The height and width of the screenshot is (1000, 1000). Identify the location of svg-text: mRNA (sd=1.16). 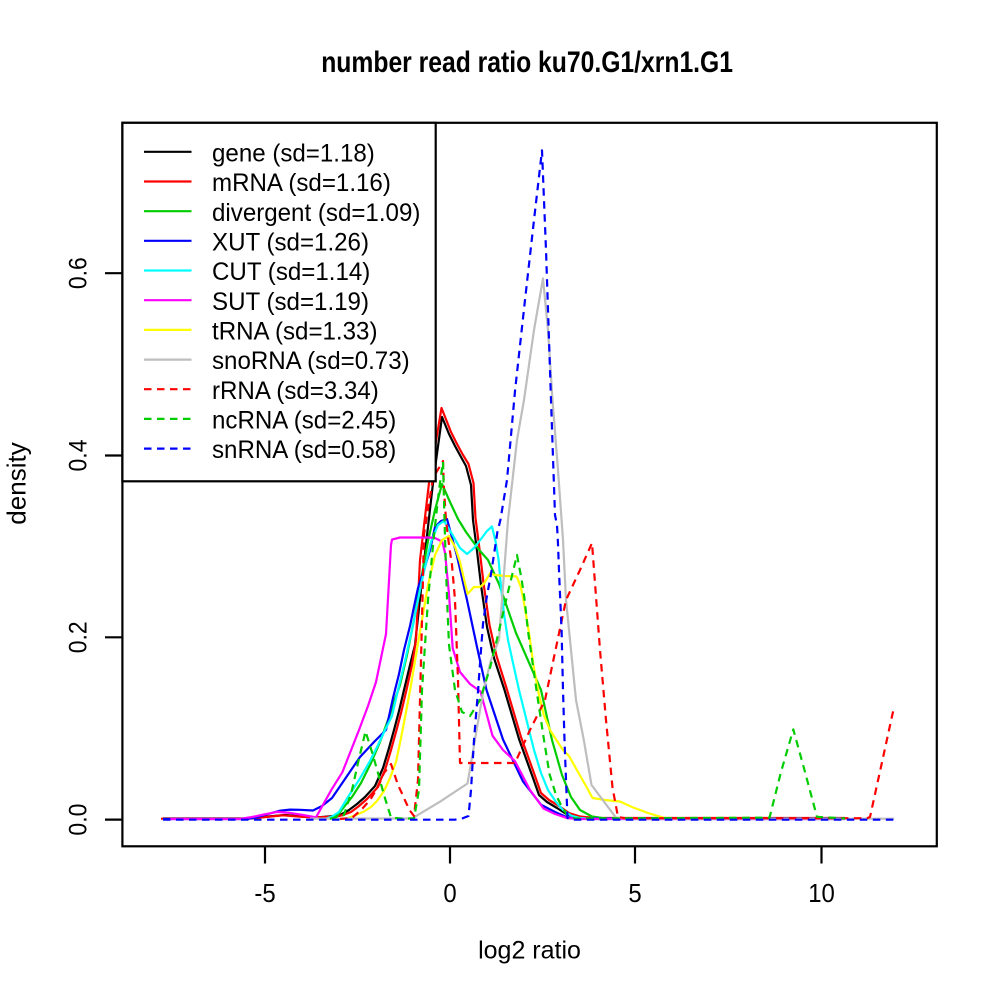
(301, 183).